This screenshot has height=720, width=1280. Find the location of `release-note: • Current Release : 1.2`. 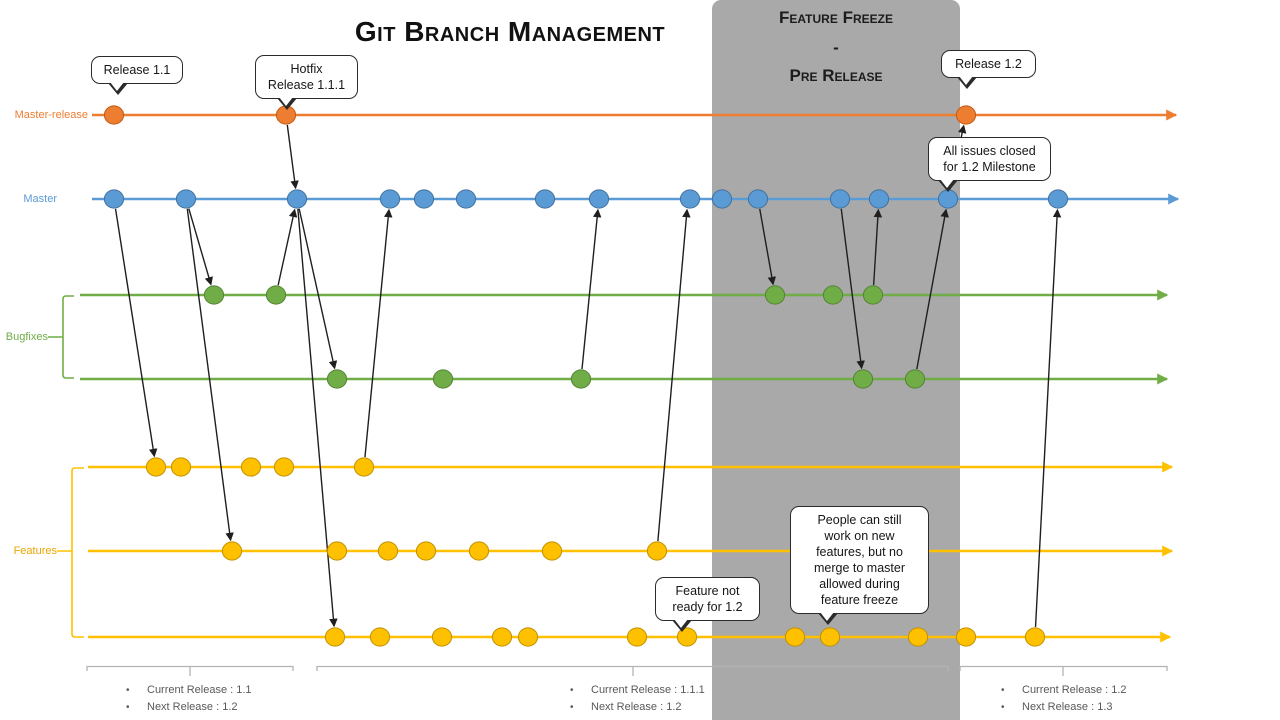

release-note: • Current Release : 1.2 is located at coordinates (1064, 690).